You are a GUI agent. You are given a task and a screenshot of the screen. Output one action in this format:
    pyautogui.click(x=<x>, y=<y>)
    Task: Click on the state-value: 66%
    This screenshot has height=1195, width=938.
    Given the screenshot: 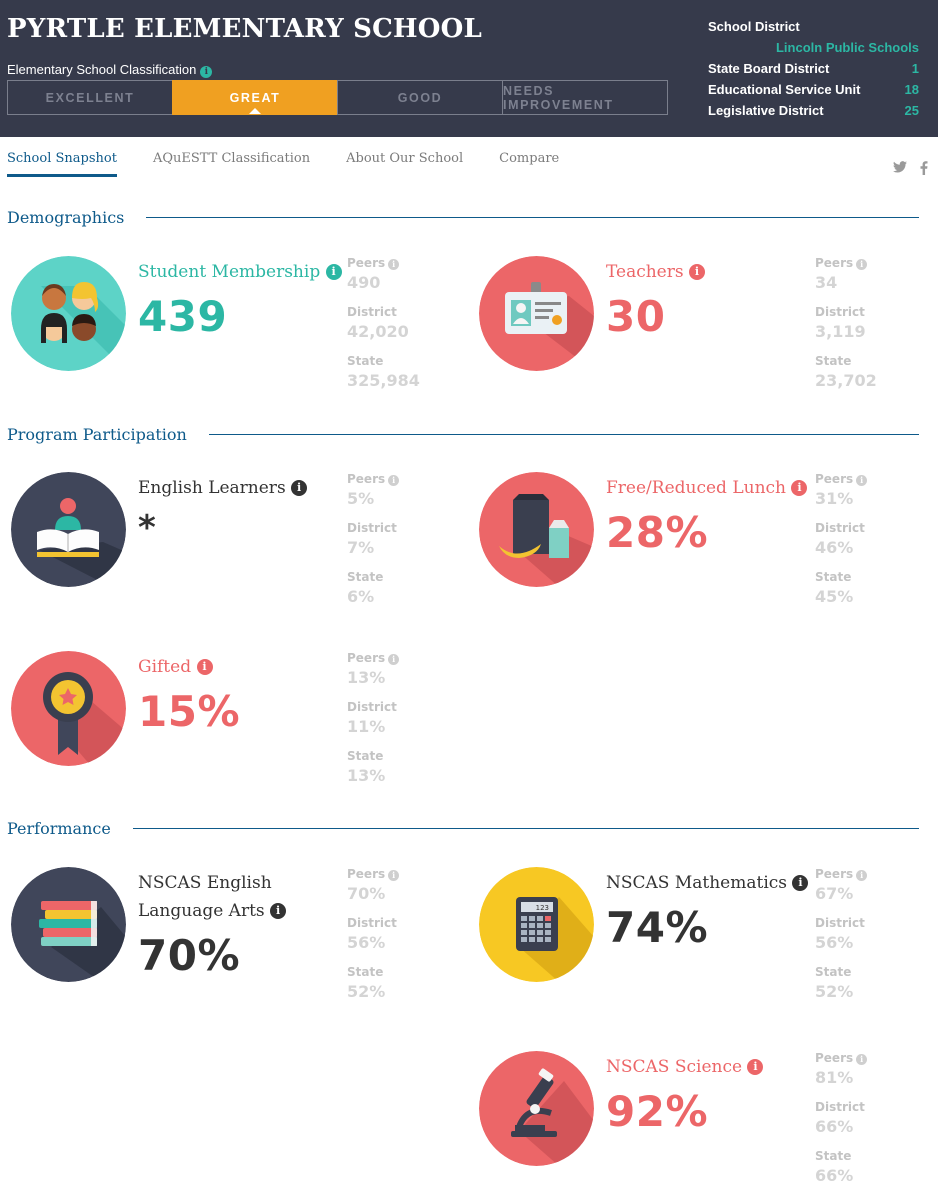 What is the action you would take?
    pyautogui.click(x=834, y=1175)
    